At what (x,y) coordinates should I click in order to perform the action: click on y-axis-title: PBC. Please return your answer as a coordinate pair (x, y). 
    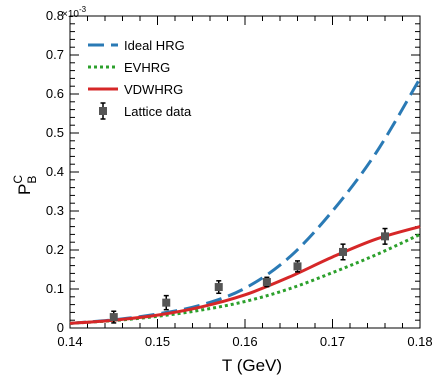
    Looking at the image, I should click on (25, 185).